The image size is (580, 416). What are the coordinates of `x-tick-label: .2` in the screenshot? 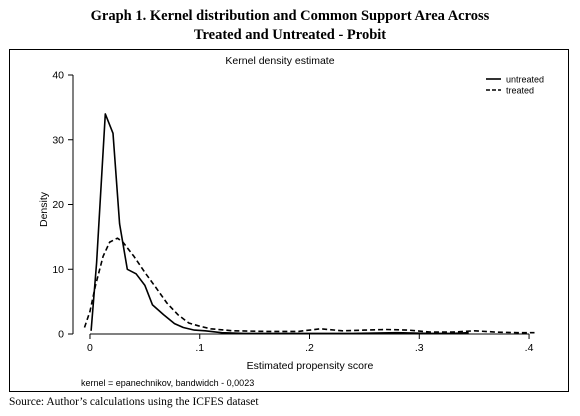 It's located at (309, 348).